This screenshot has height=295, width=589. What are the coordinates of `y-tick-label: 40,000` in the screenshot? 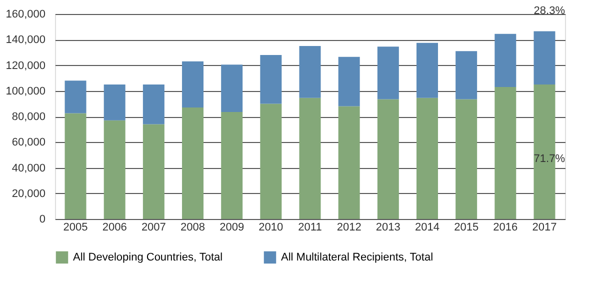 It's located at (29, 168).